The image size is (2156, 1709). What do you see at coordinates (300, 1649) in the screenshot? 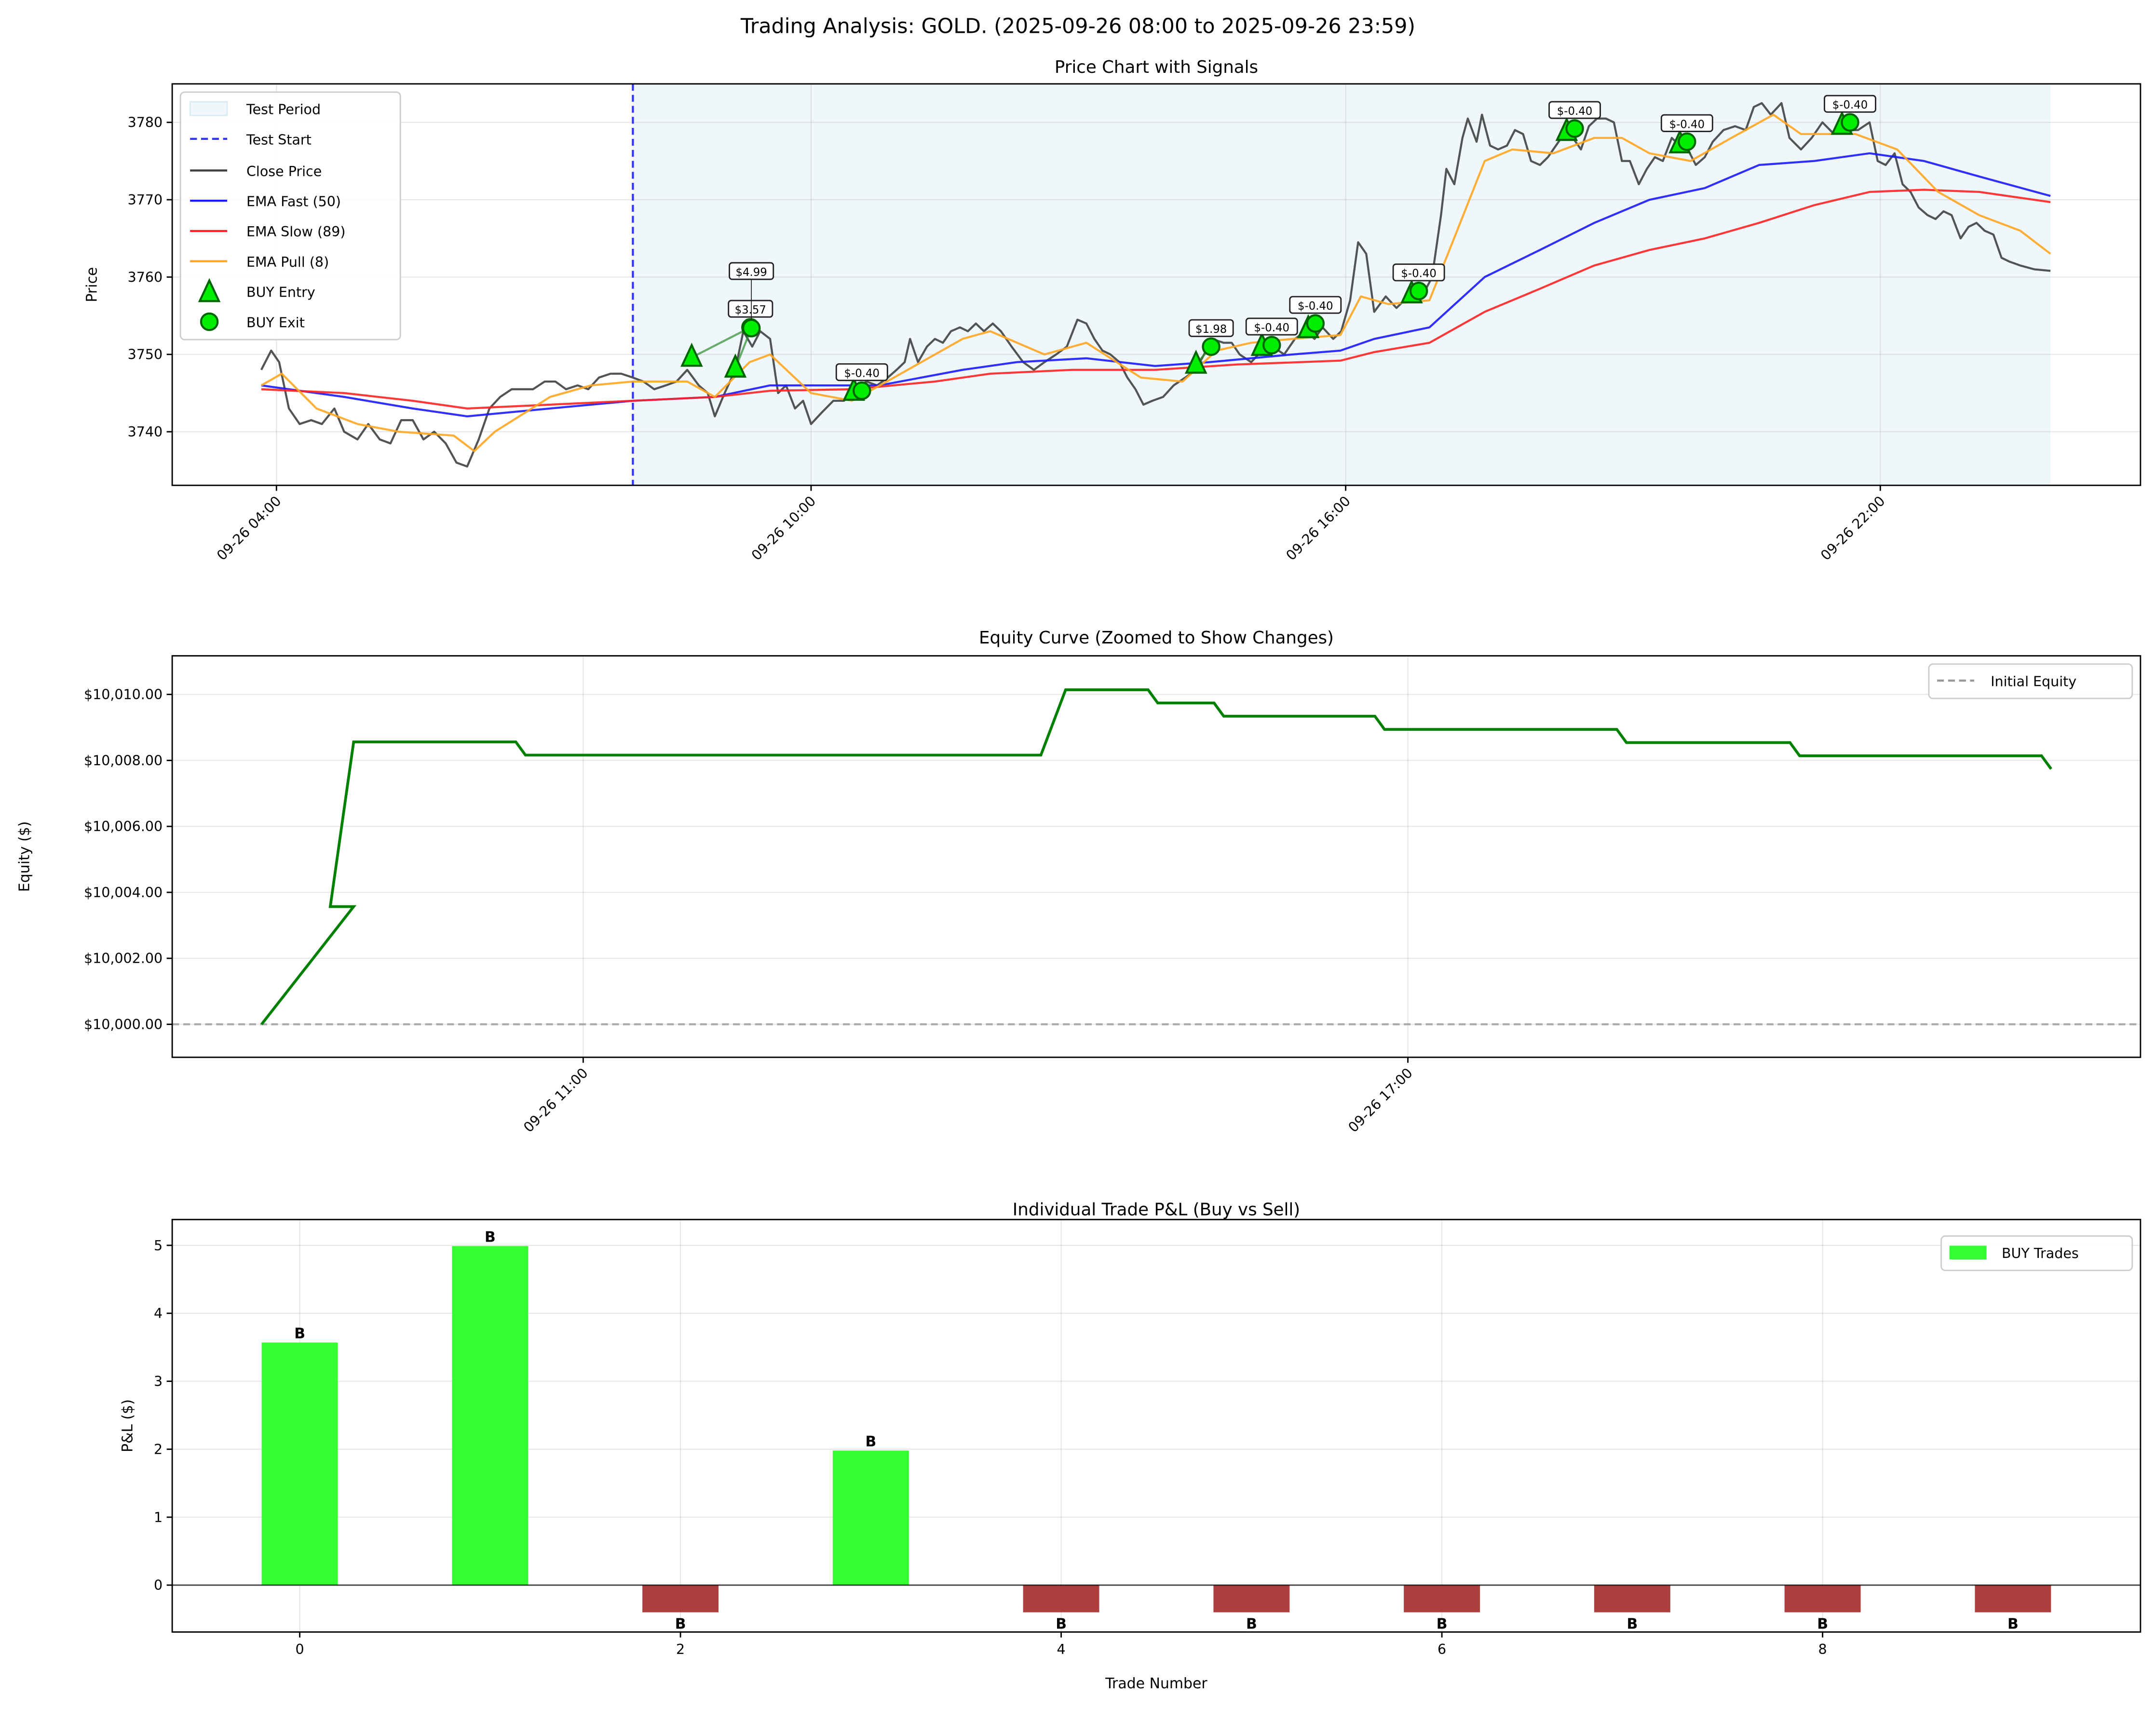
I see `x-tick-label: 0` at bounding box center [300, 1649].